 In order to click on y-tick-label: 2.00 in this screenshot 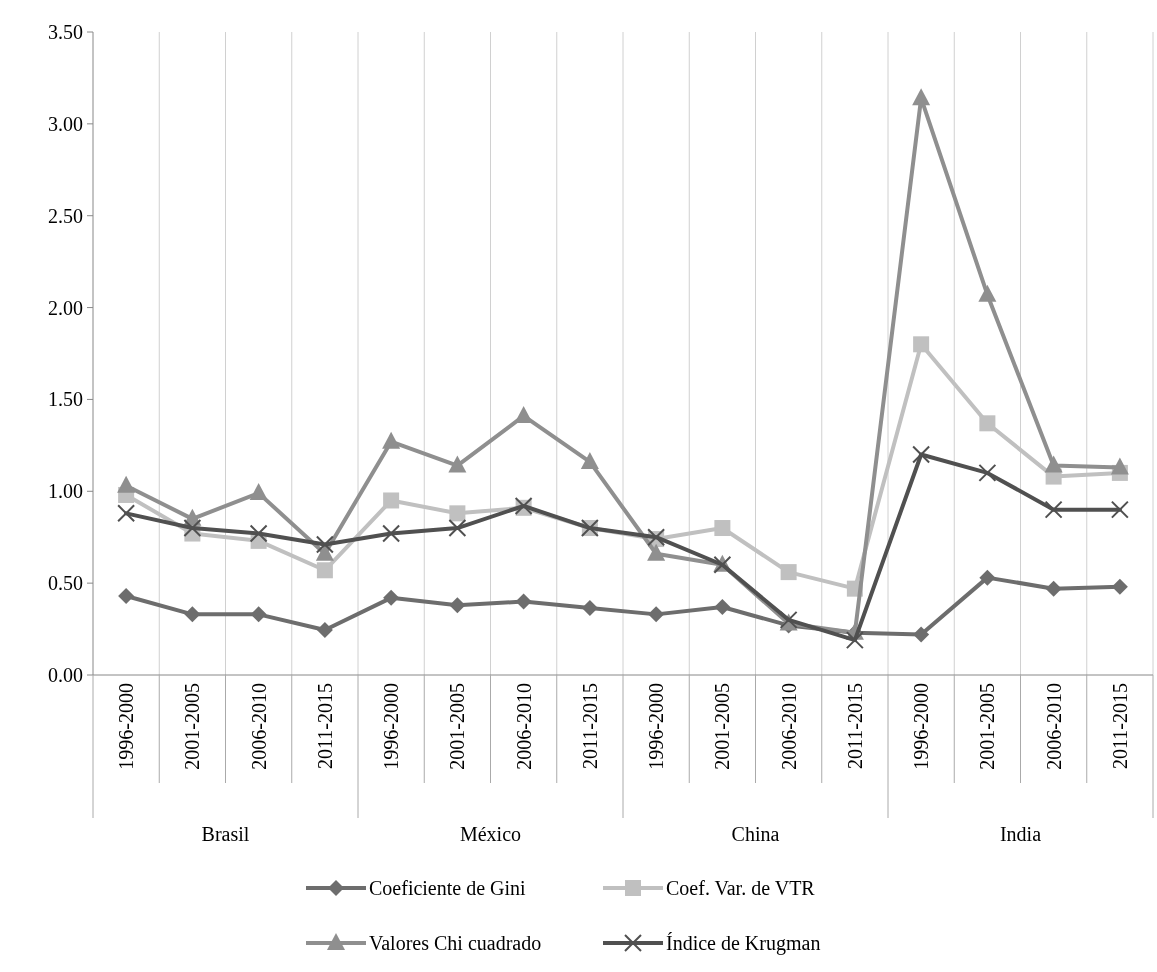, I will do `click(65, 307)`.